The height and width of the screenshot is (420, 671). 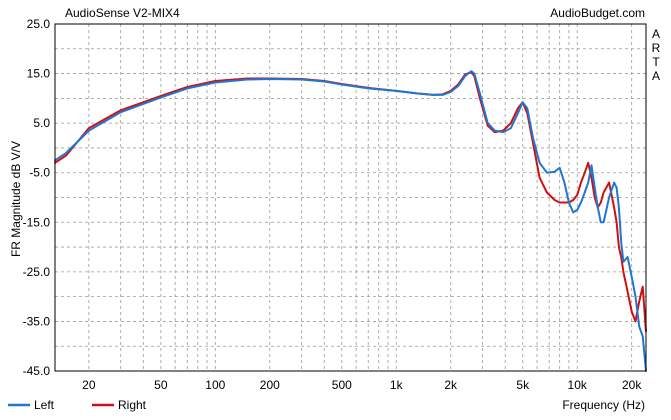 What do you see at coordinates (122, 13) in the screenshot?
I see `chart-title: AudioSense V2-MIX4` at bounding box center [122, 13].